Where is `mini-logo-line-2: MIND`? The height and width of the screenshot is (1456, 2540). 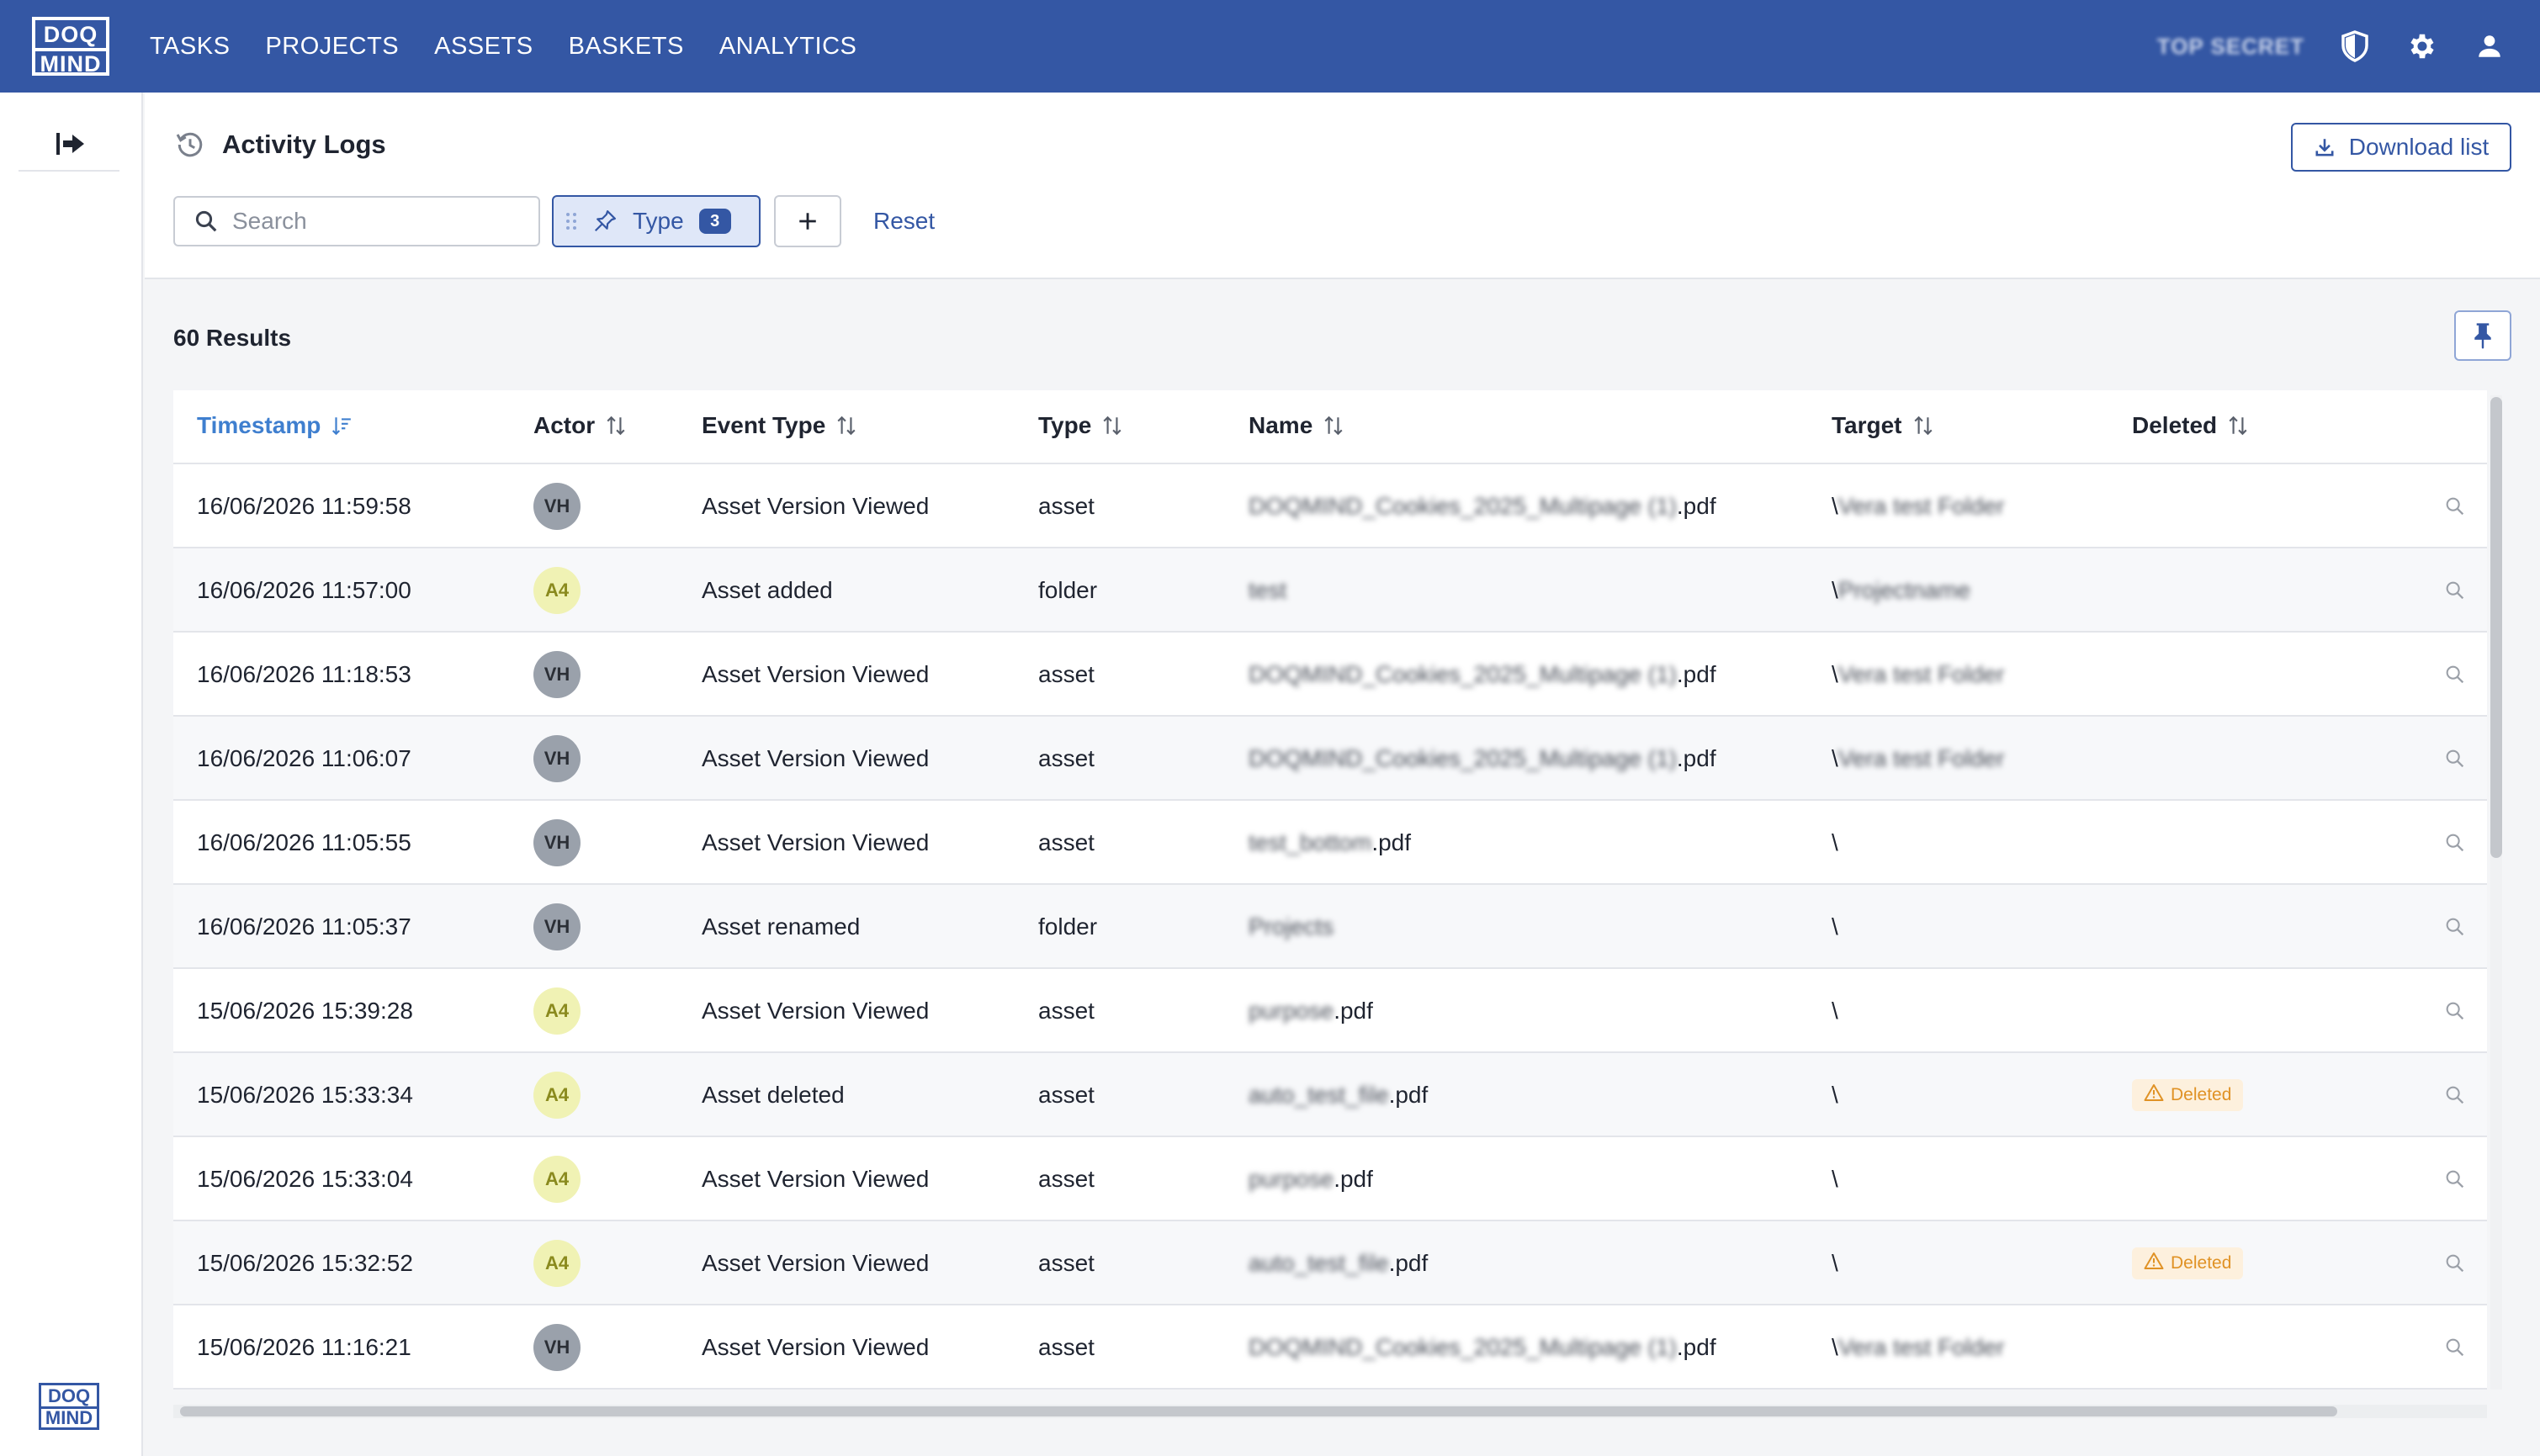
mini-logo-line-2: MIND is located at coordinates (69, 1416).